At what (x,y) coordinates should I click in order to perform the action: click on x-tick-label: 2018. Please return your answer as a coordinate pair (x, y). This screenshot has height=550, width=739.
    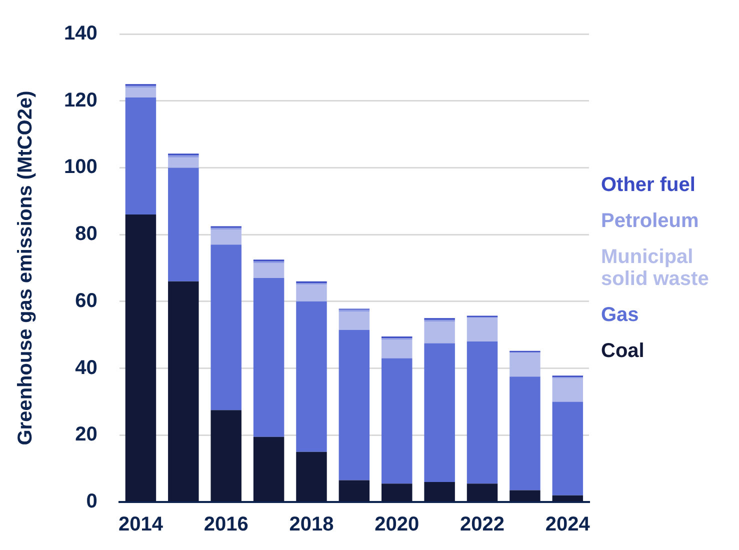
    Looking at the image, I should click on (311, 525).